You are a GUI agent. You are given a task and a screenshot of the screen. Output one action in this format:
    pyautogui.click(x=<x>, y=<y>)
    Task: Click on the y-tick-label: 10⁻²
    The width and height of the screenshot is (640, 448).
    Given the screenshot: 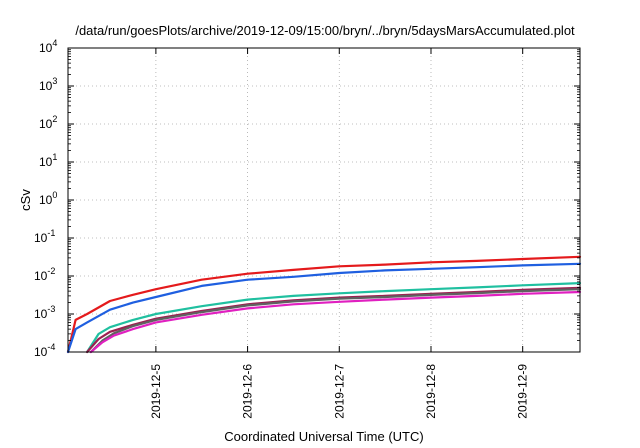 What is the action you would take?
    pyautogui.click(x=44, y=274)
    